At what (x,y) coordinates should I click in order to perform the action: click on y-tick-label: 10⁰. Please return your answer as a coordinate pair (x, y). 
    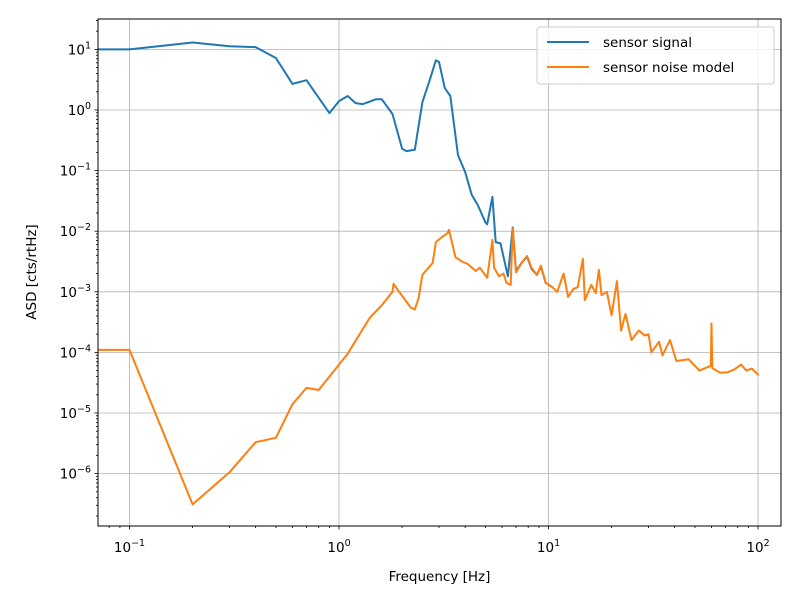
    Looking at the image, I should click on (79, 110).